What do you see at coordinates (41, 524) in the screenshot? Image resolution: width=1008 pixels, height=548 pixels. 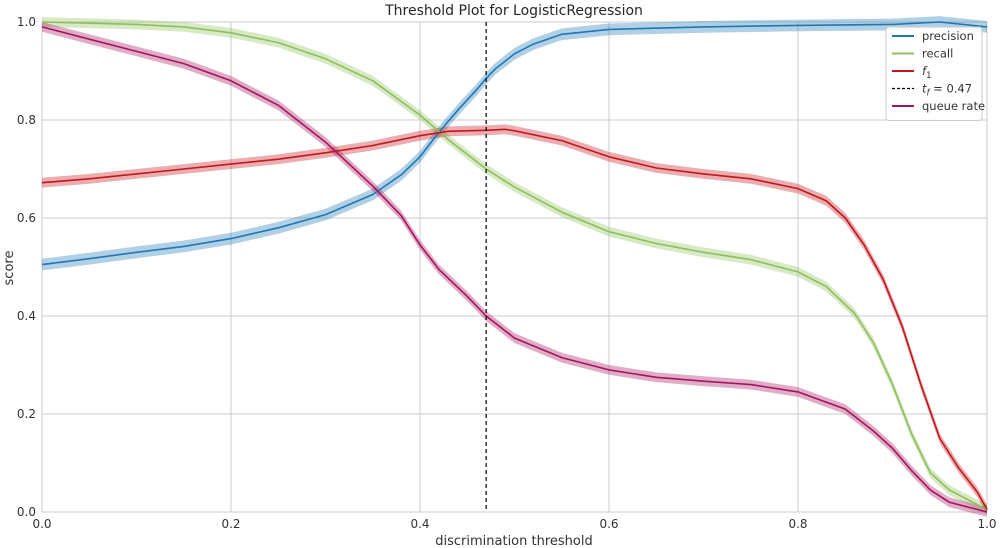 I see `x-tick-label: 0.0` at bounding box center [41, 524].